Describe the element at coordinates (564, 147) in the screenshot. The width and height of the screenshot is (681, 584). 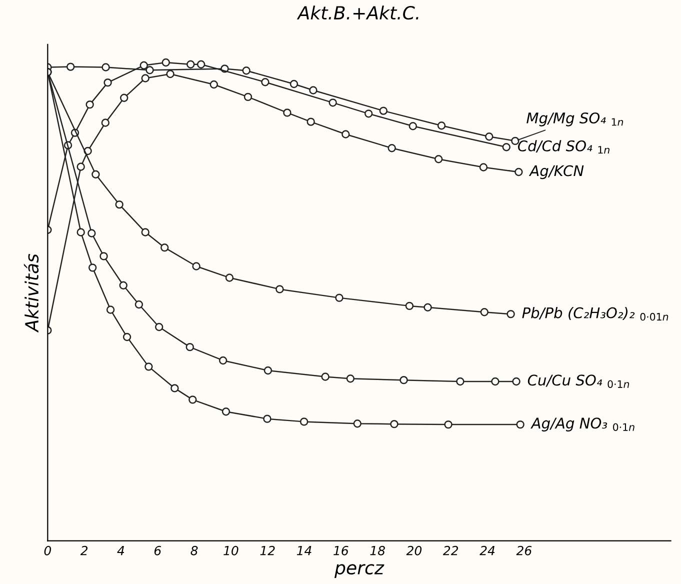
I see `series-label: Cd/Cd SO₄ $_{1n}$` at that location.